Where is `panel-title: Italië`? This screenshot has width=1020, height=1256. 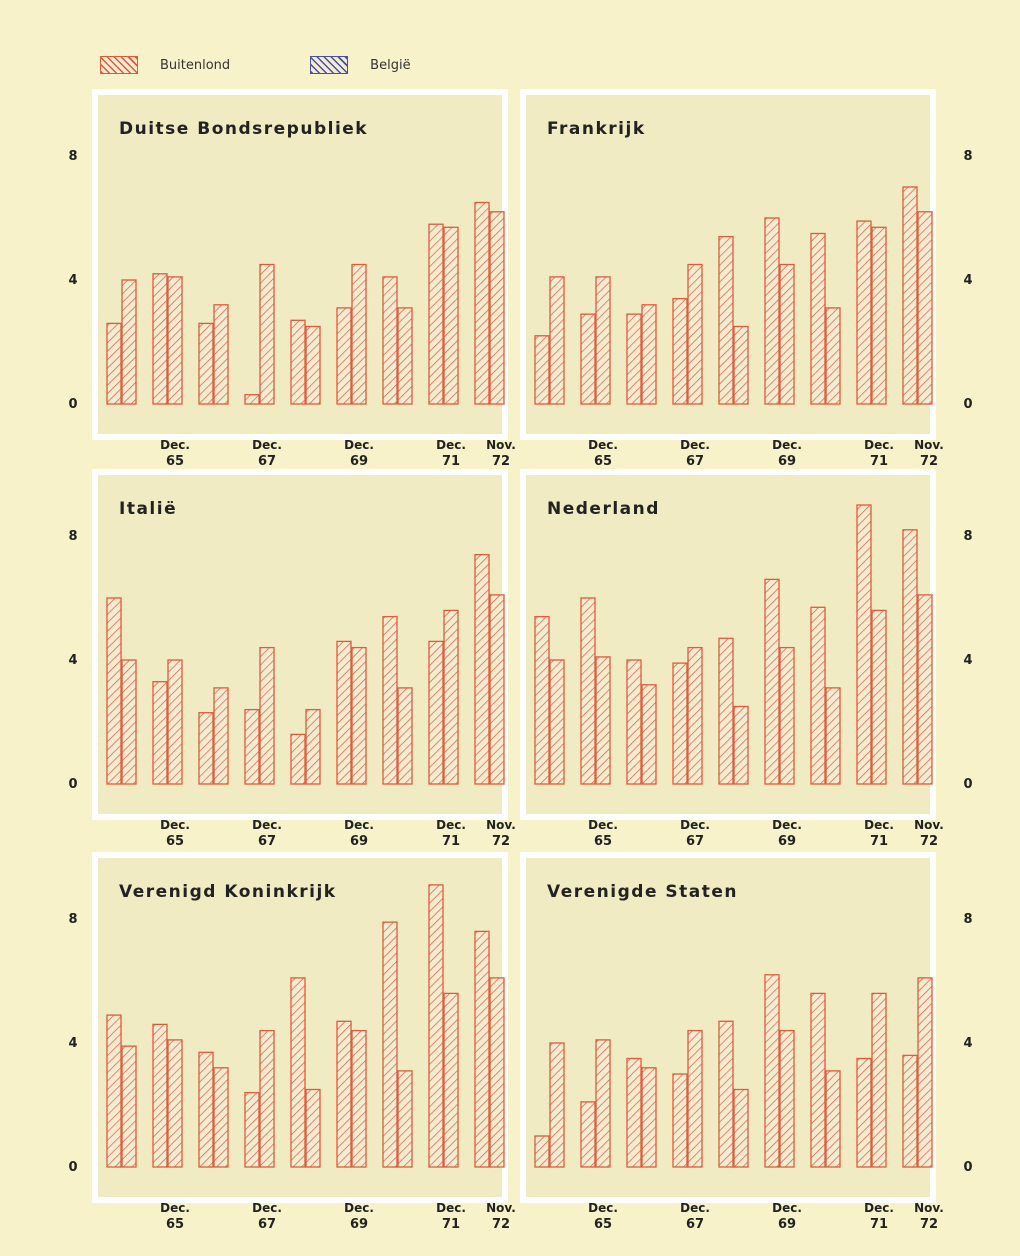 panel-title: Italië is located at coordinates (148, 509).